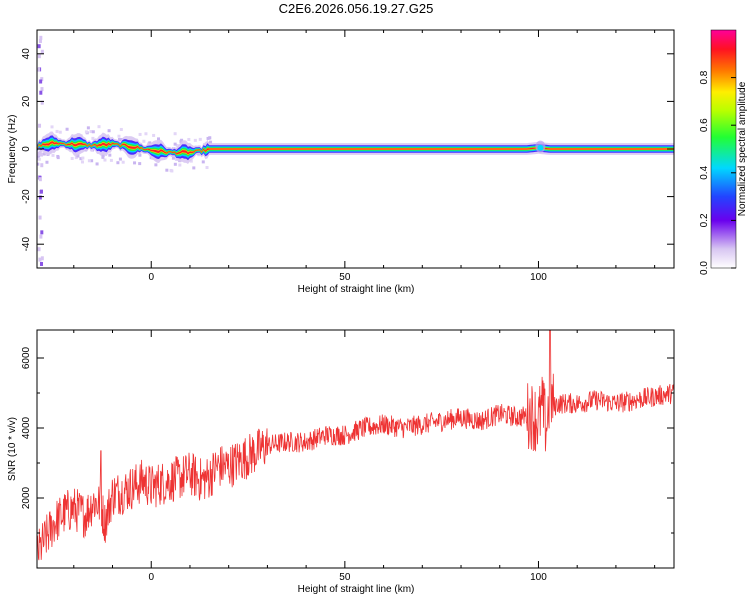 The height and width of the screenshot is (600, 750). What do you see at coordinates (538, 577) in the screenshot?
I see `snr-x-tick-label: 100` at bounding box center [538, 577].